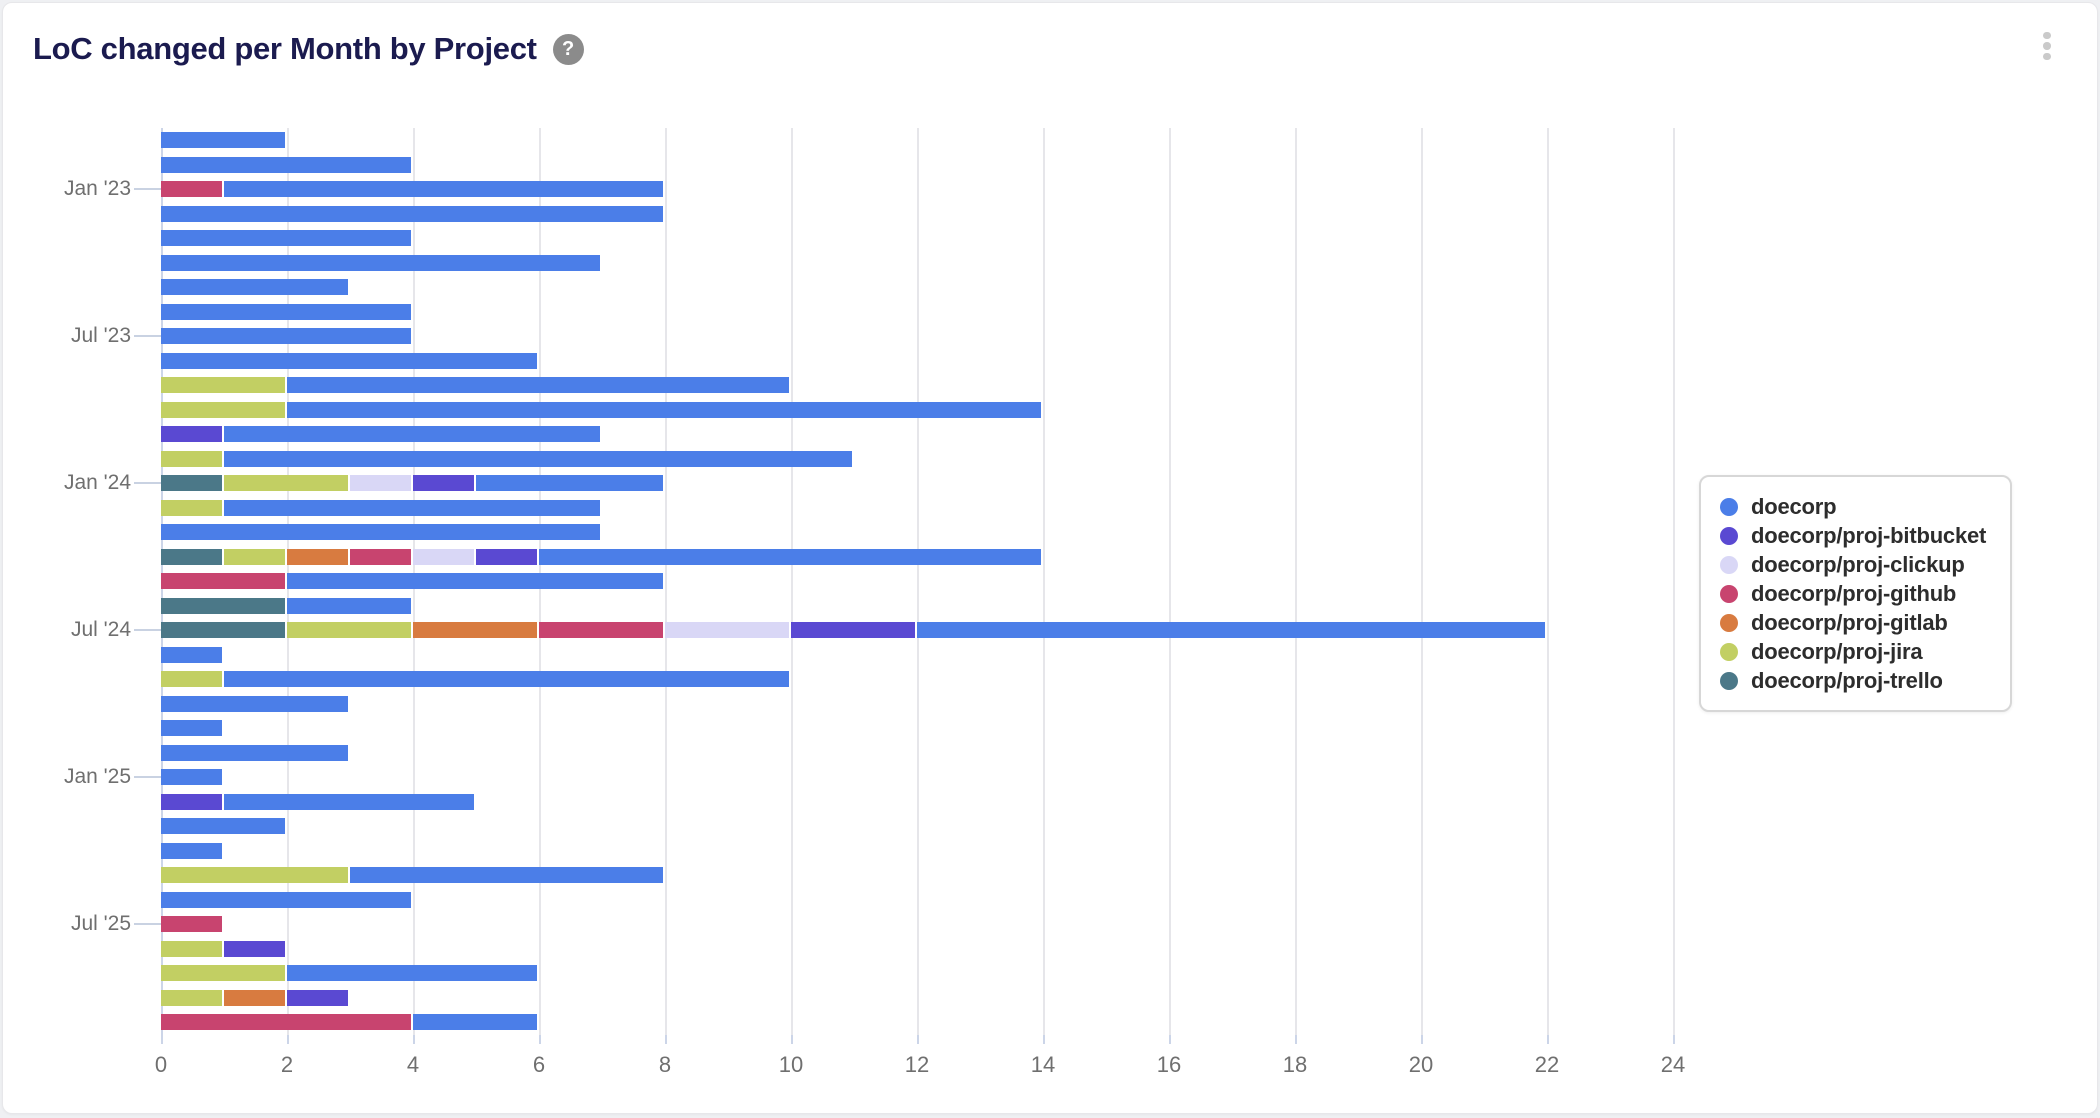 The height and width of the screenshot is (1118, 2100). What do you see at coordinates (287, 1064) in the screenshot?
I see `x-tick-label: 2` at bounding box center [287, 1064].